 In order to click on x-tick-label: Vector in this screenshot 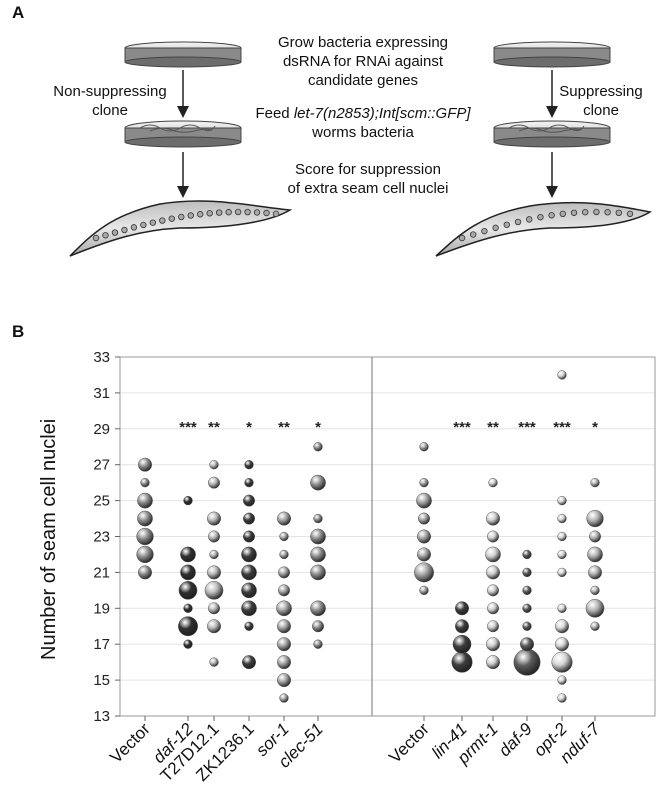, I will do `click(409, 743)`.